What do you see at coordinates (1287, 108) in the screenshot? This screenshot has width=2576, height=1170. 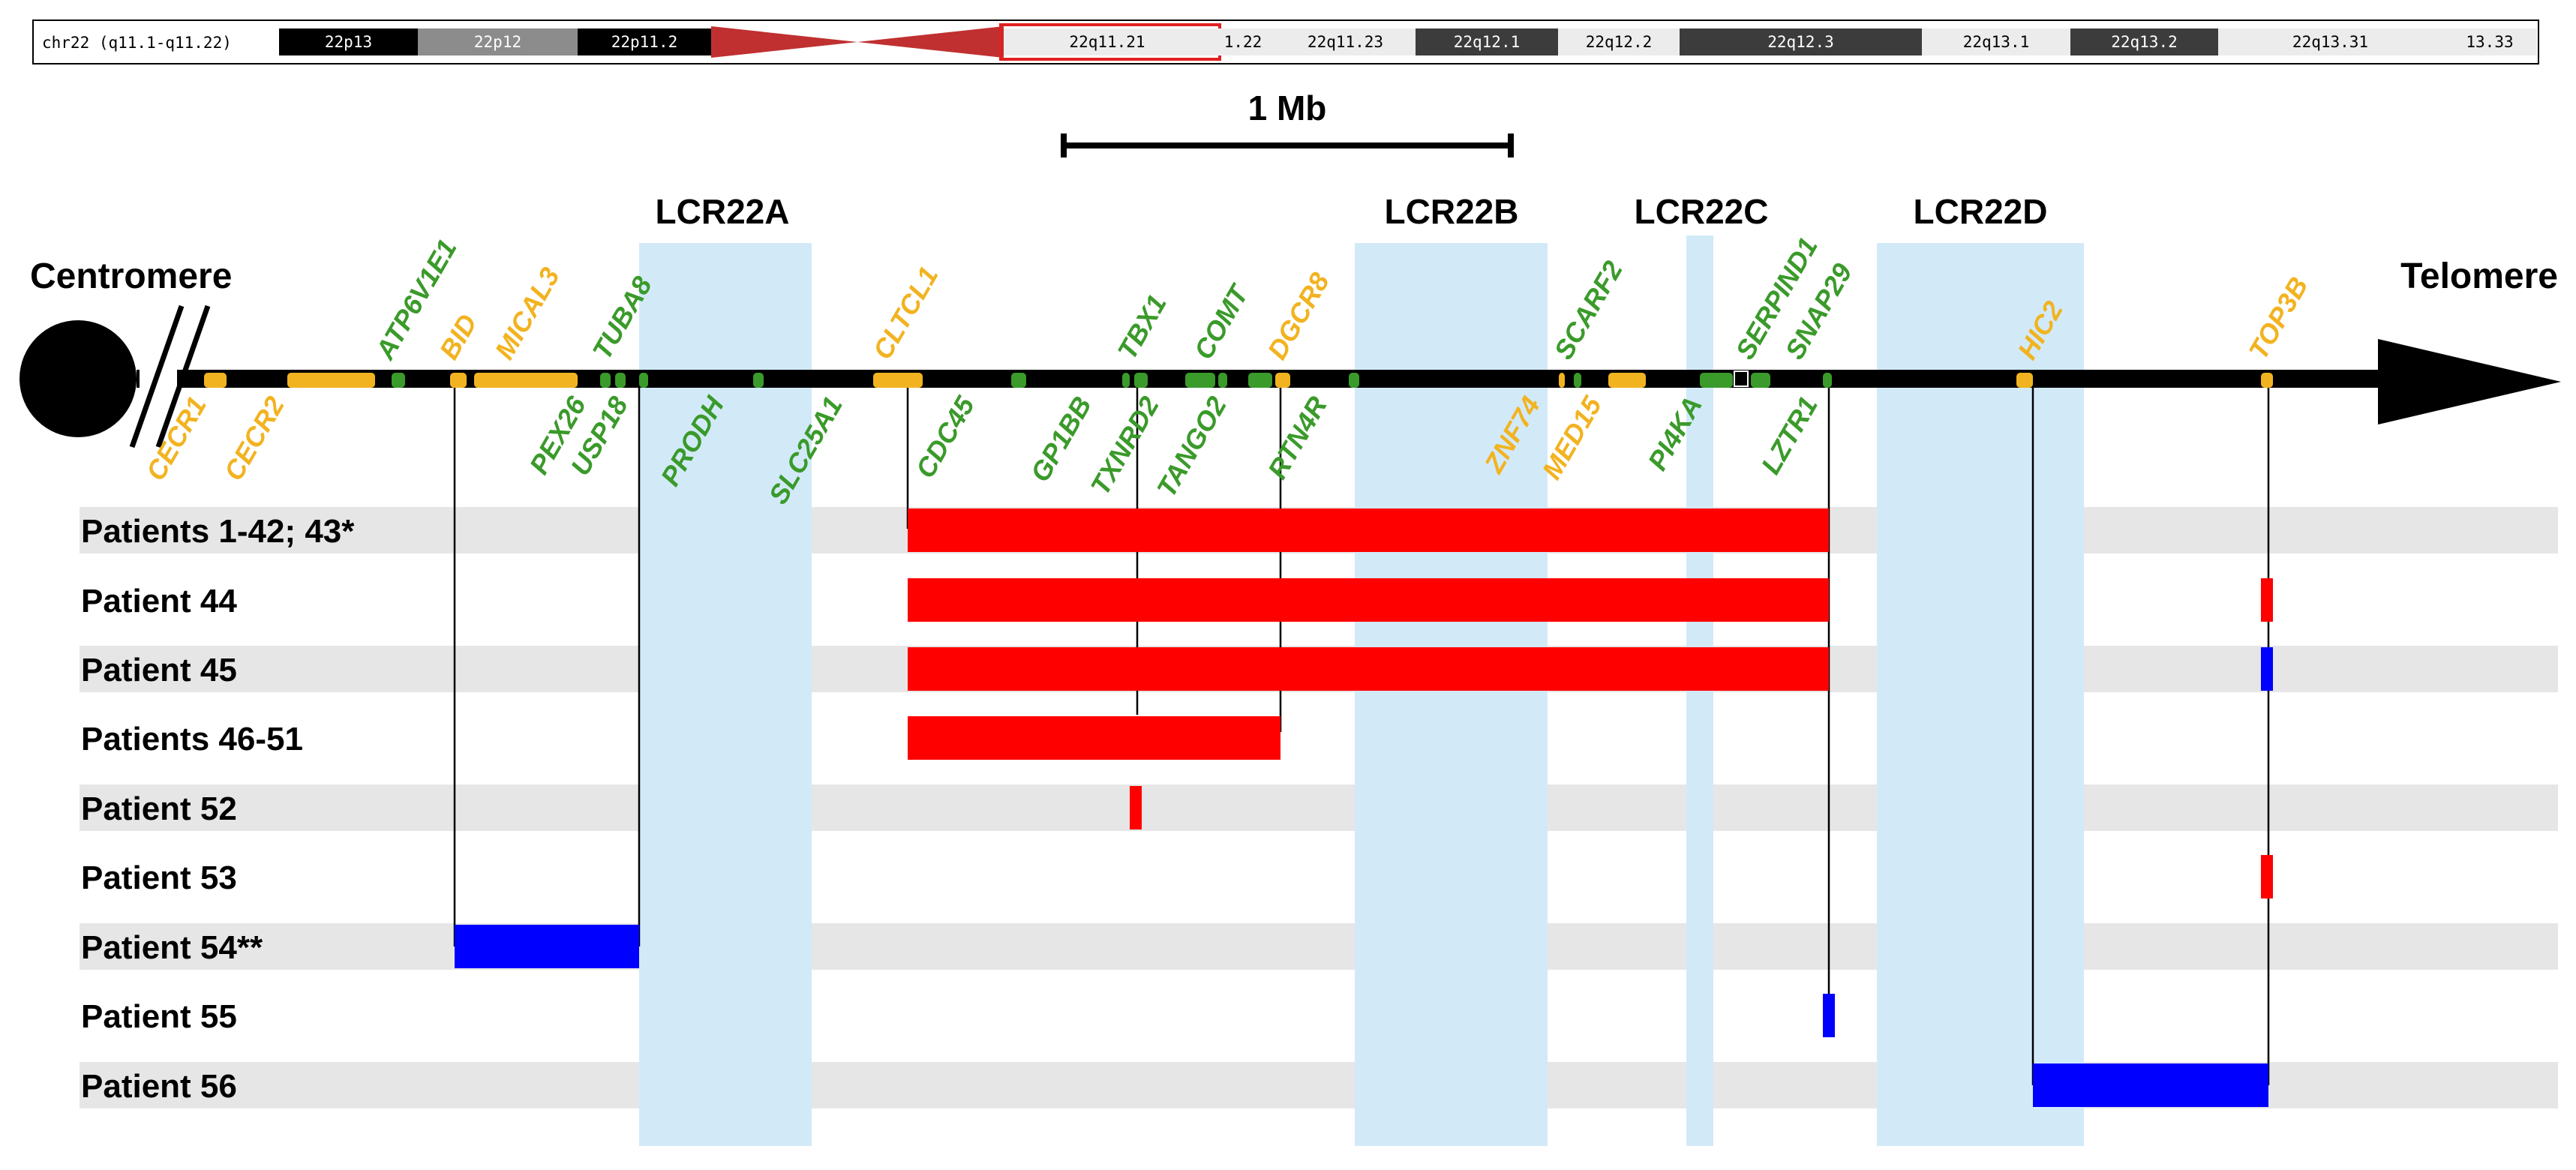 I see `scale-bar-label: 1 Mb` at bounding box center [1287, 108].